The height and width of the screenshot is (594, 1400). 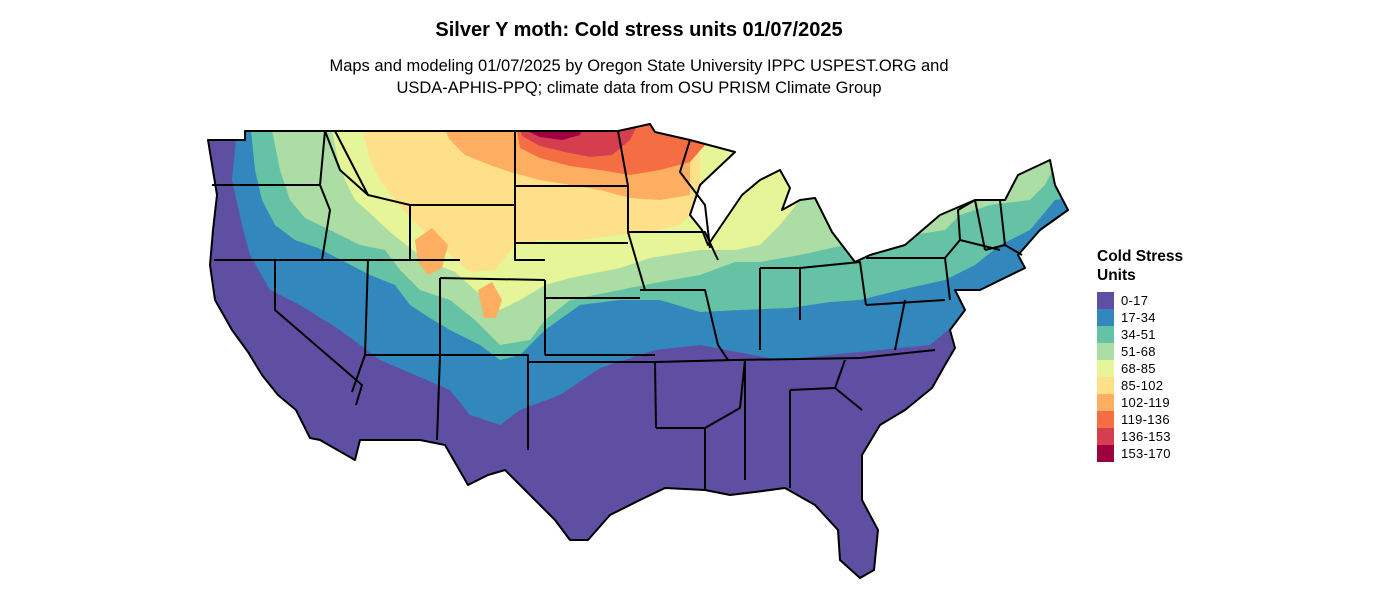 I want to click on legend-label: 0-17, so click(x=1135, y=300).